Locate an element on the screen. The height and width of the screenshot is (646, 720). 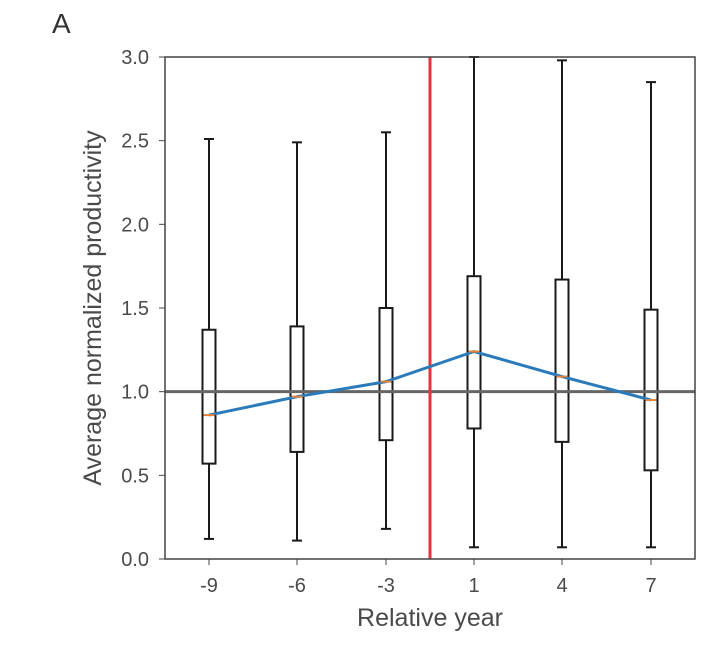
x-tick-label: 4 is located at coordinates (561, 586).